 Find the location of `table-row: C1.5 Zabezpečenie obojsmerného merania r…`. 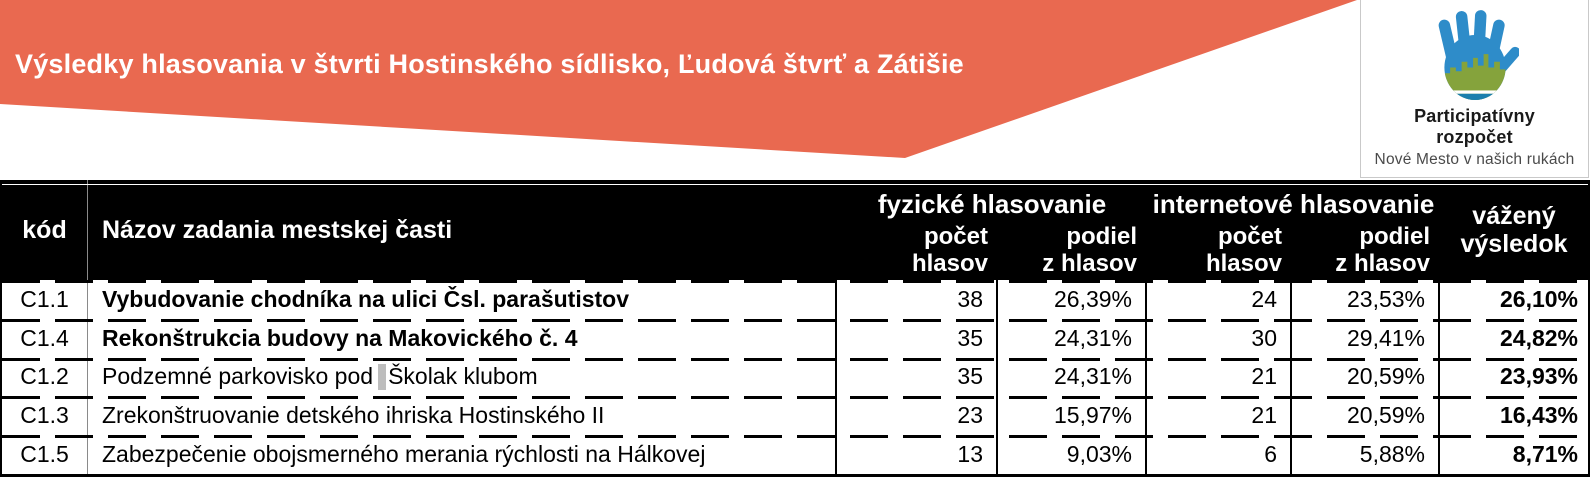

table-row: C1.5 Zabezpečenie obojsmerného merania r… is located at coordinates (795, 454).